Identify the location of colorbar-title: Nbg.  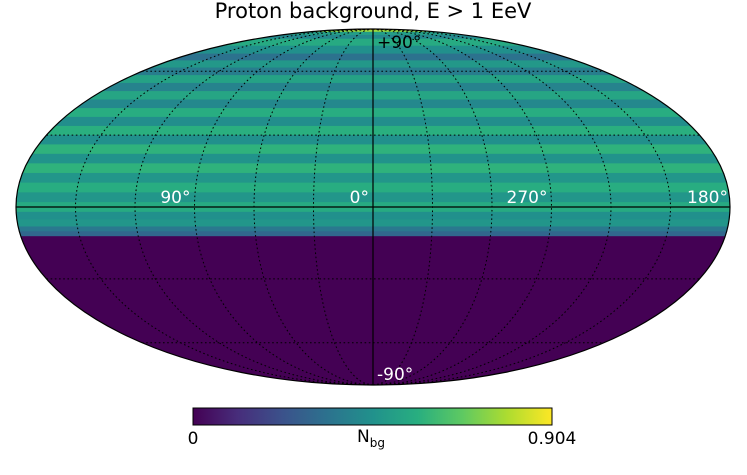
(371, 438).